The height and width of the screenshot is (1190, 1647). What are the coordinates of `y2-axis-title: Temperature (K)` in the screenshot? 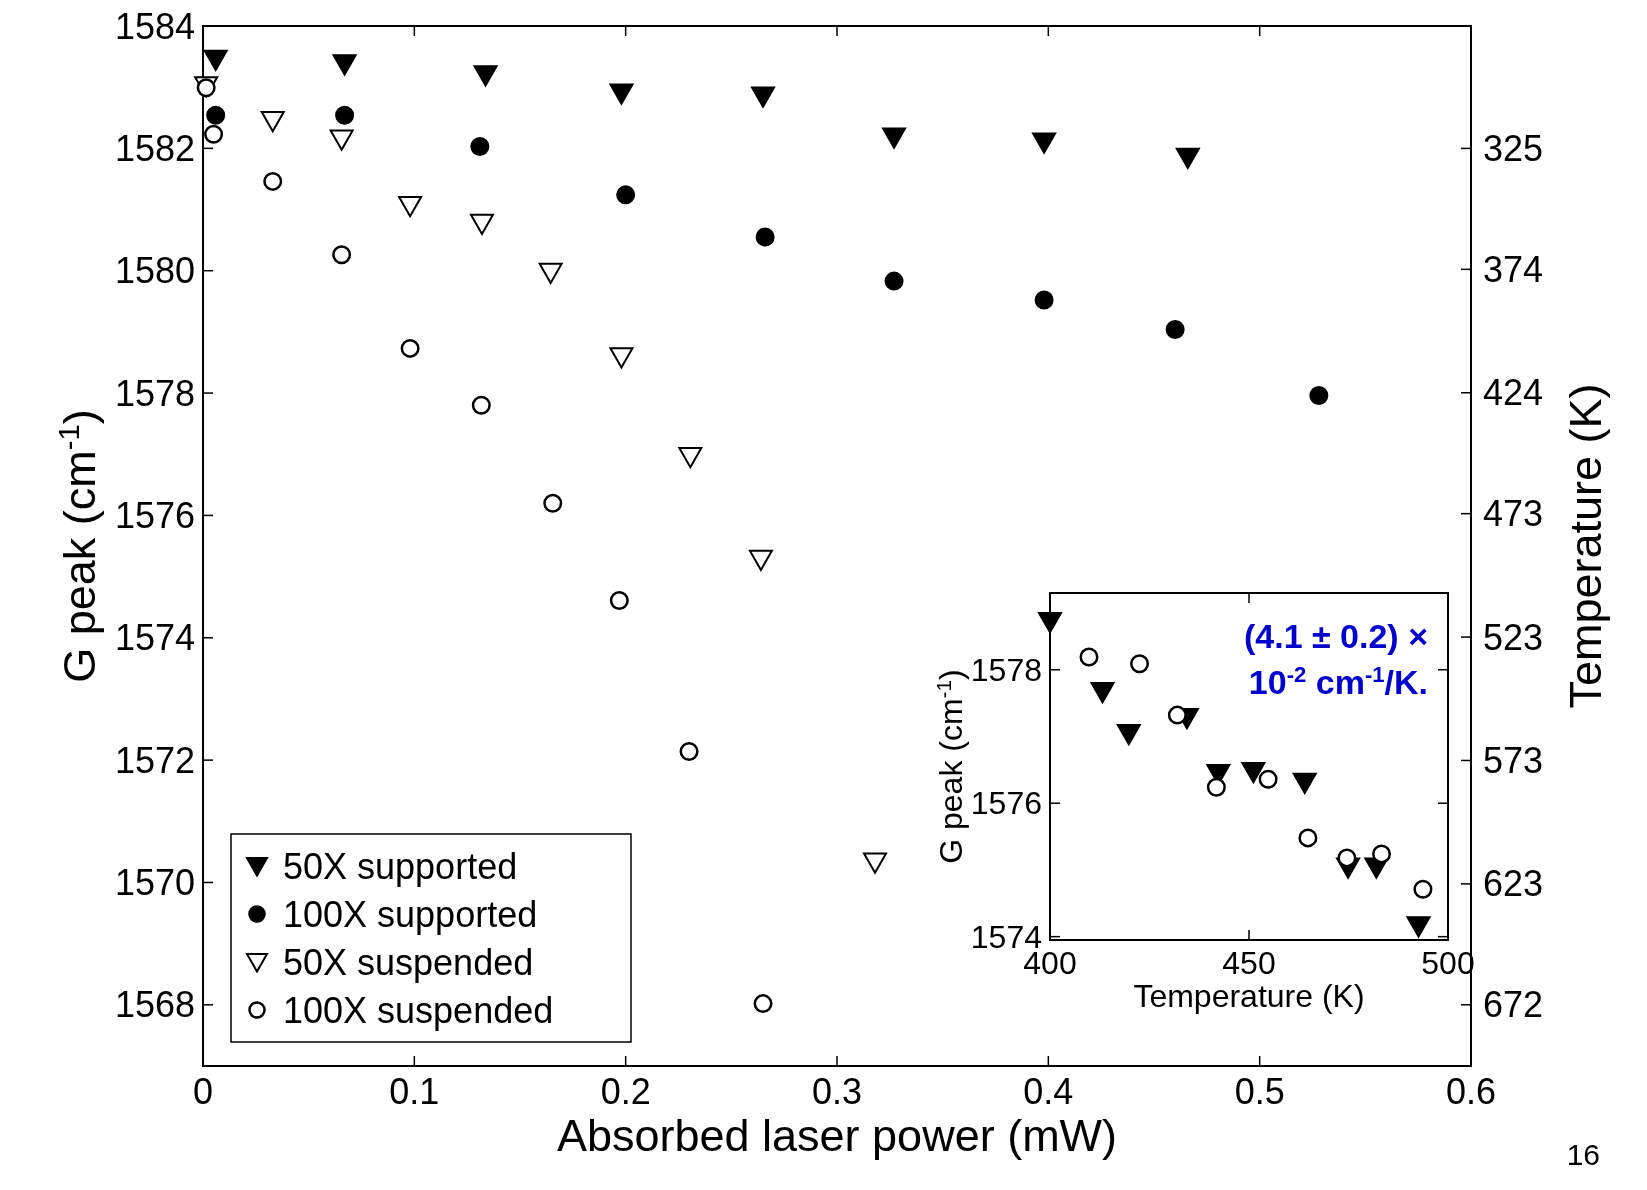 It's located at (1585, 546).